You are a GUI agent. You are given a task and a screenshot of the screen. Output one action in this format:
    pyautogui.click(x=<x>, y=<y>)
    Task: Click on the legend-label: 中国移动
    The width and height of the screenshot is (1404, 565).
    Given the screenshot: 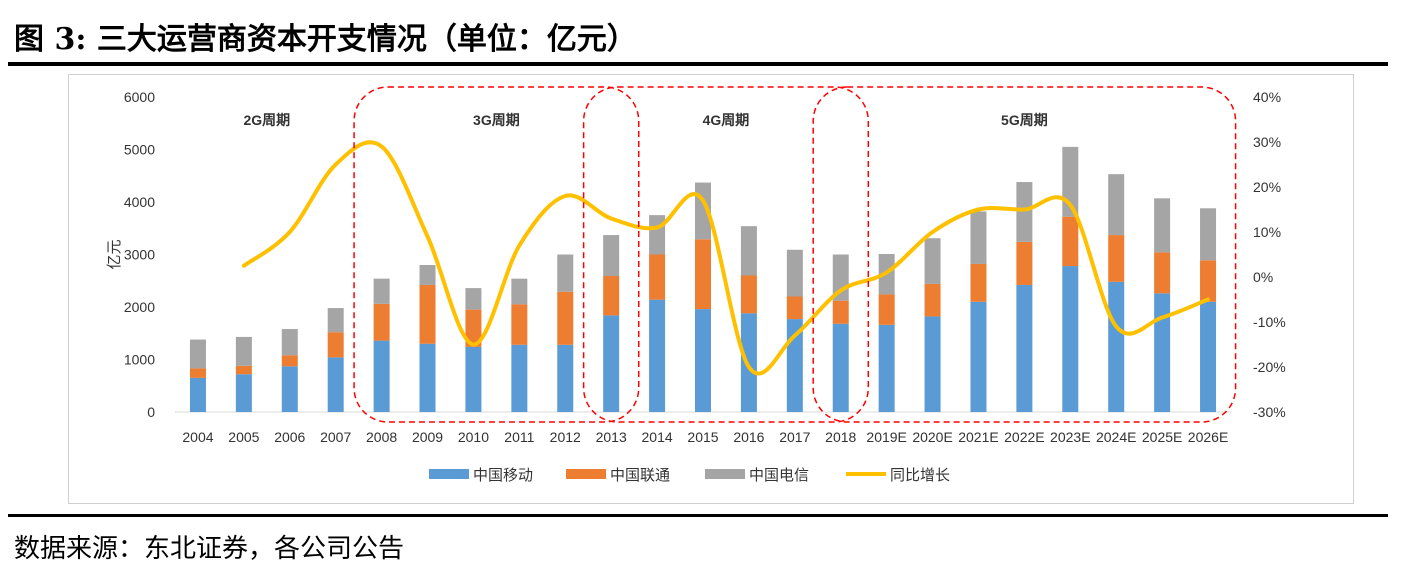 What is the action you would take?
    pyautogui.click(x=503, y=475)
    